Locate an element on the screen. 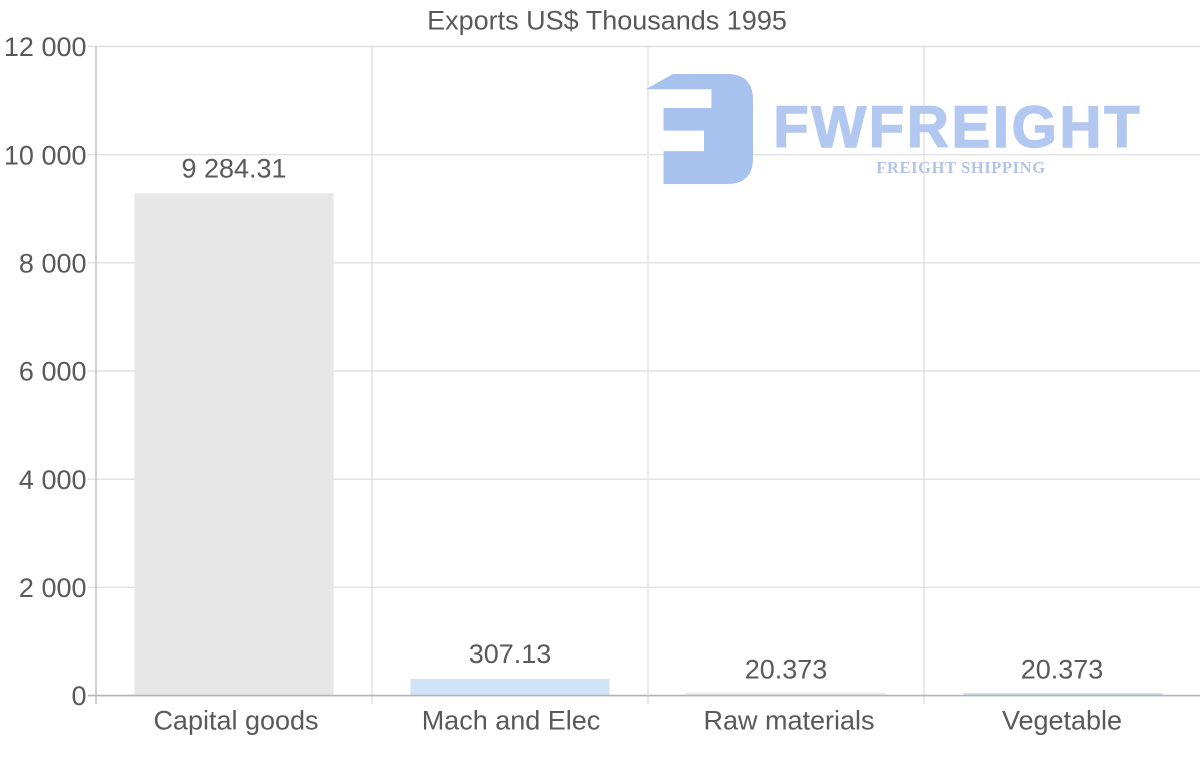 This screenshot has width=1200, height=768. svg-text: Mach and Elec is located at coordinates (511, 721).